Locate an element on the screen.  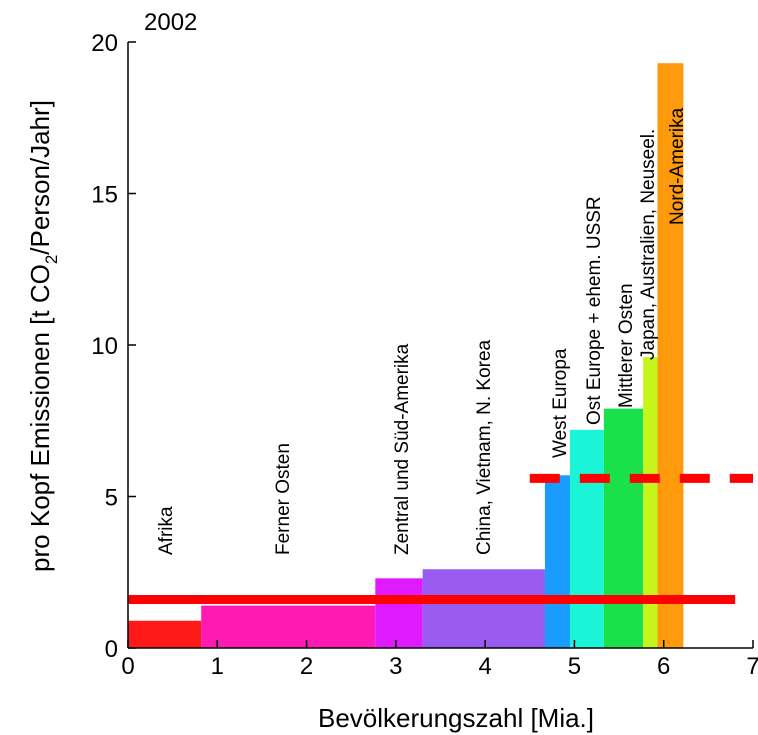
y-tick-label: 0 is located at coordinates (111, 649).